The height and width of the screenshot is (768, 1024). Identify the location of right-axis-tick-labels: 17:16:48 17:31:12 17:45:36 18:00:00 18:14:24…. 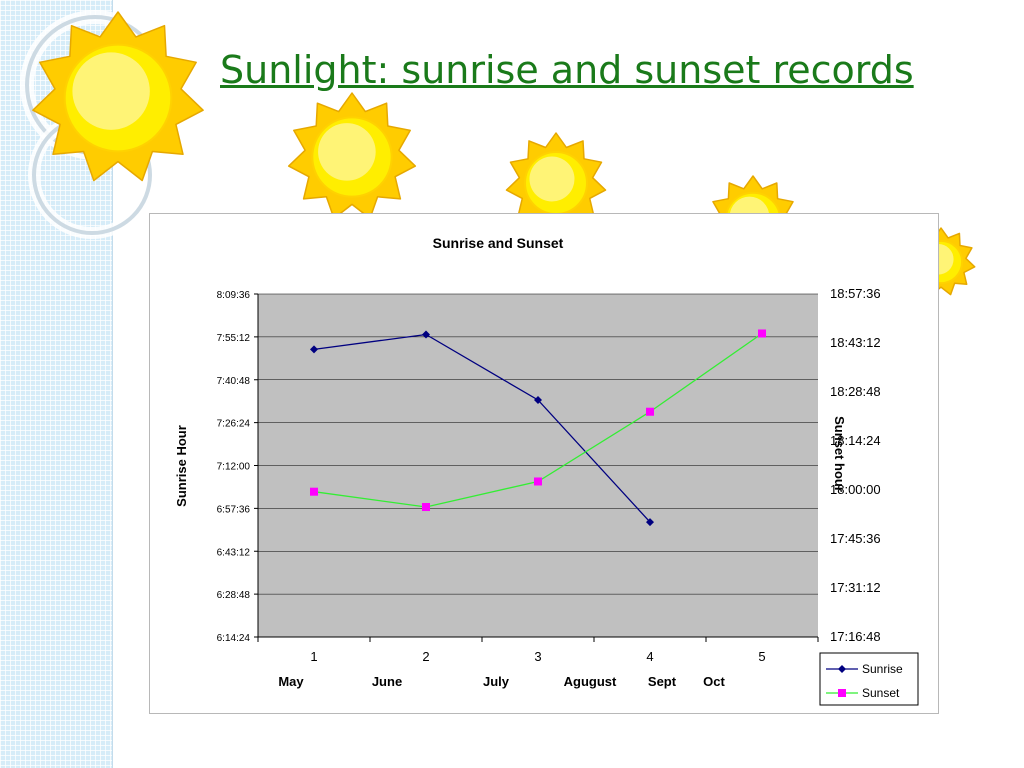
(855, 465).